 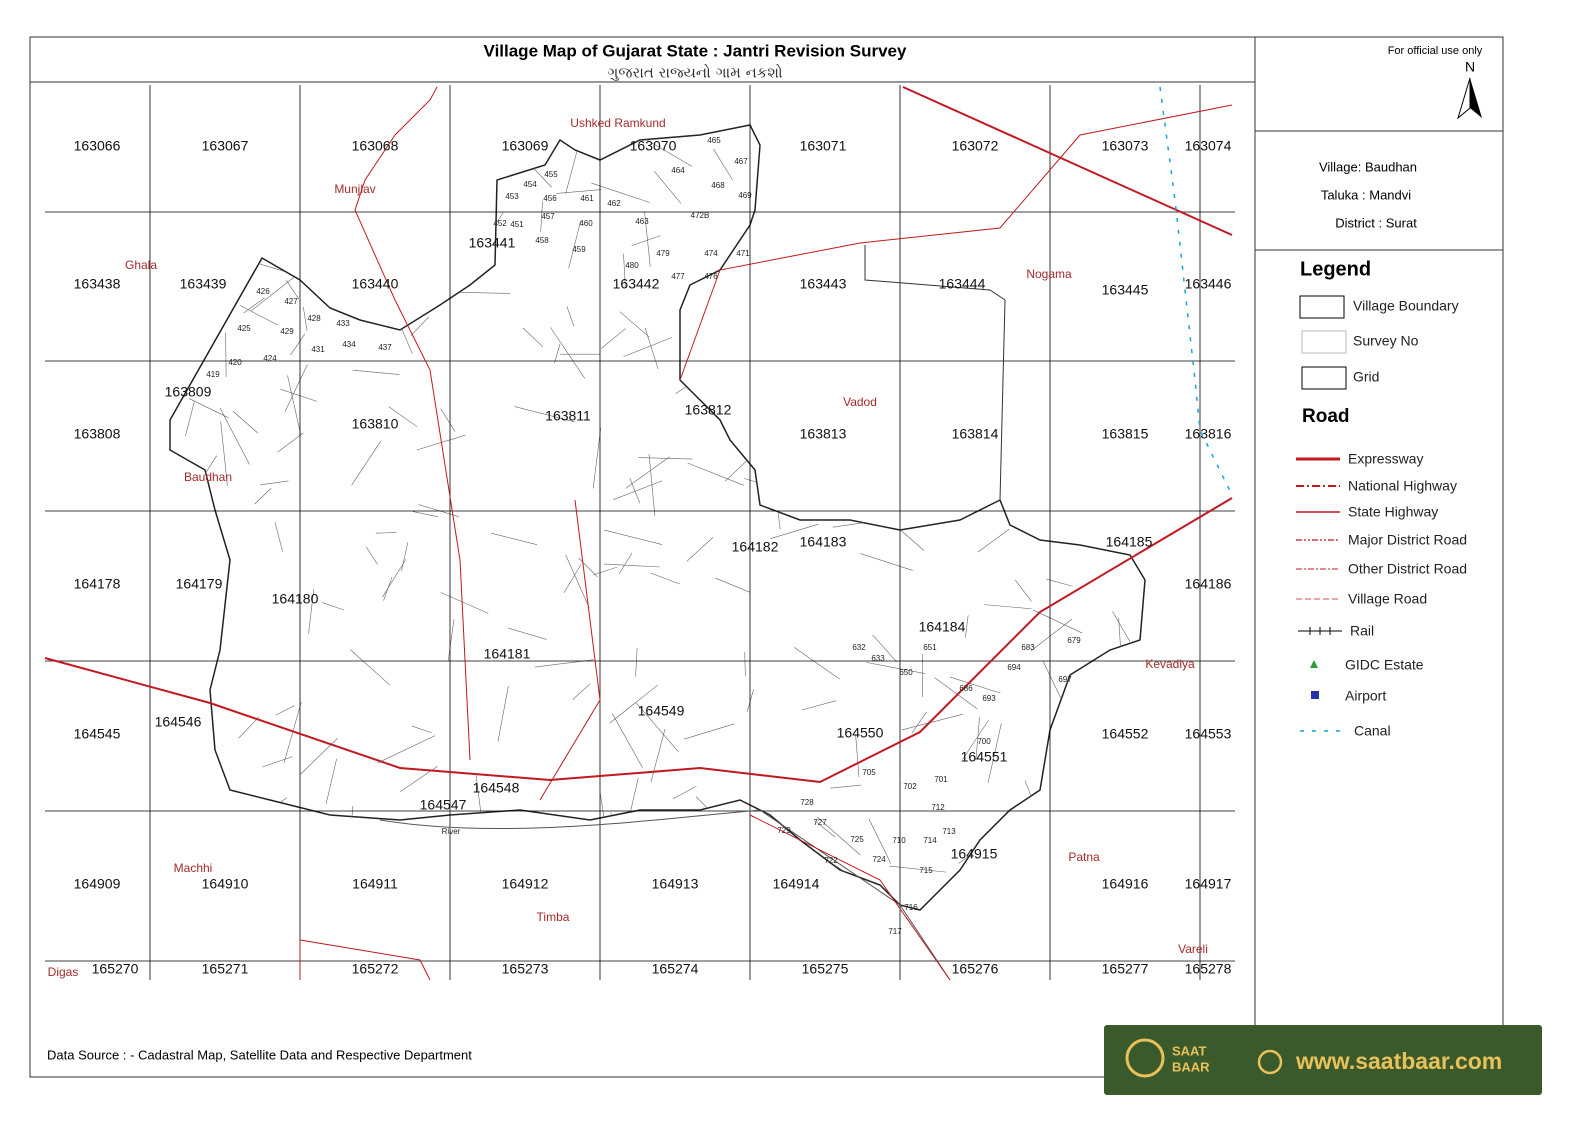 What do you see at coordinates (287, 331) in the screenshot?
I see `survey-number: 429` at bounding box center [287, 331].